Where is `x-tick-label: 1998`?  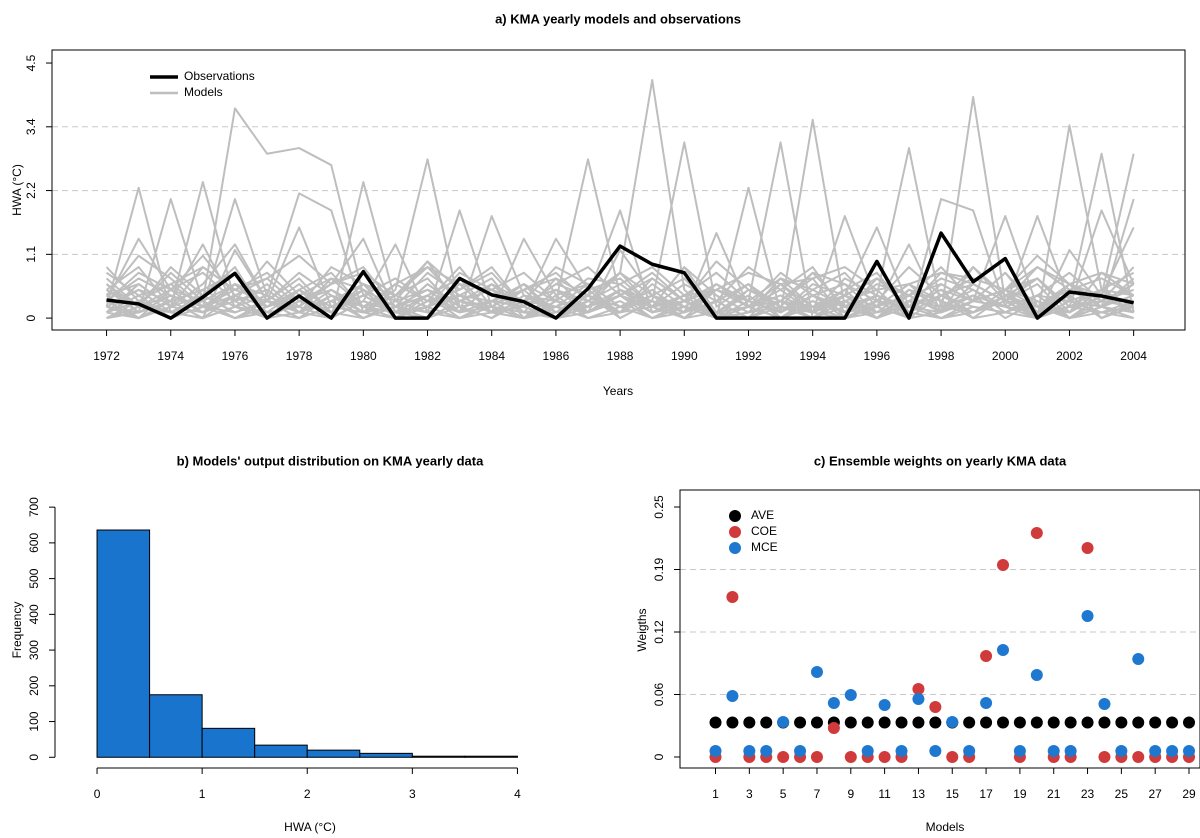 x-tick-label: 1998 is located at coordinates (941, 356).